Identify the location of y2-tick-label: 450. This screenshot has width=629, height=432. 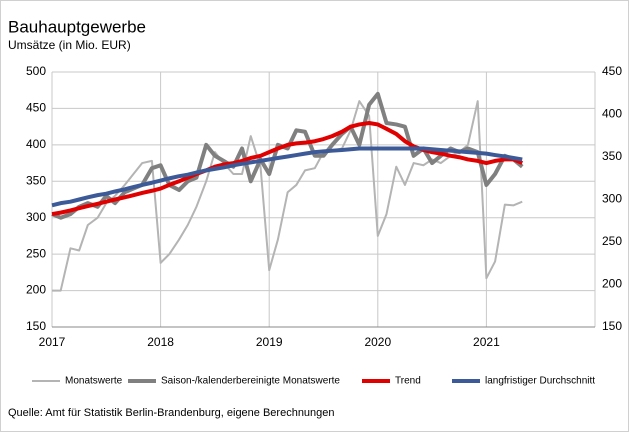
(612, 71).